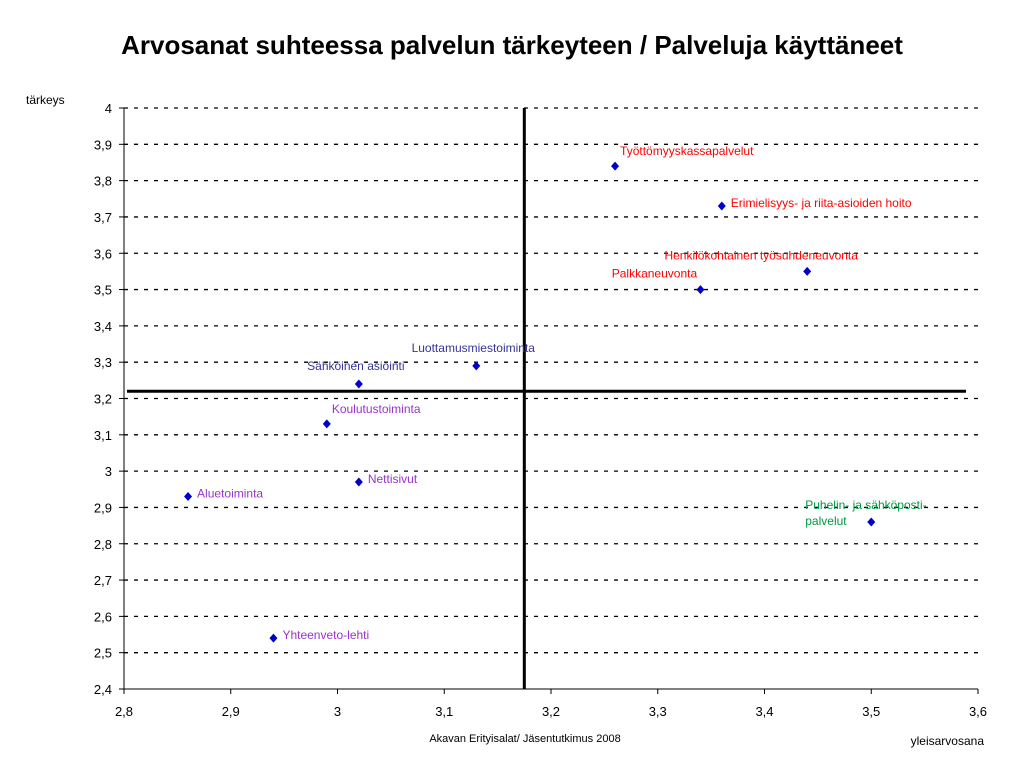  I want to click on y-tick-label: 2,4, so click(103, 689).